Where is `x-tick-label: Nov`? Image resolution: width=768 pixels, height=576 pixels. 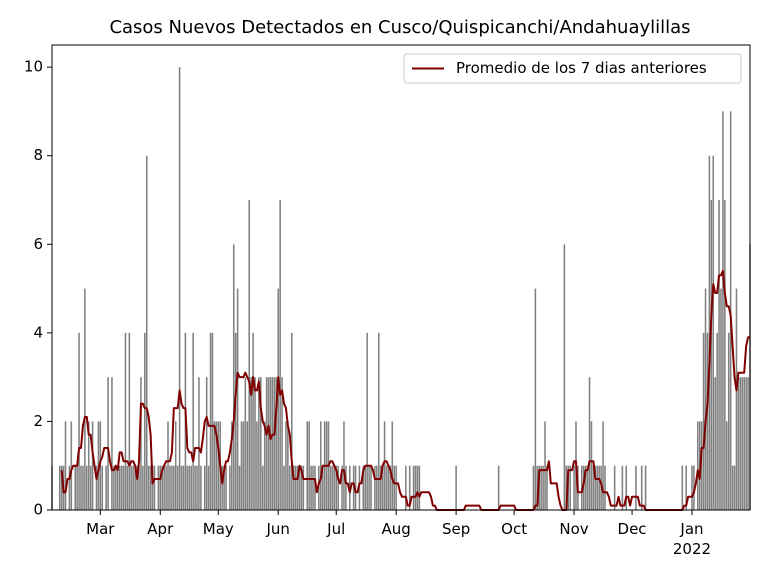
x-tick-label: Nov is located at coordinates (574, 529).